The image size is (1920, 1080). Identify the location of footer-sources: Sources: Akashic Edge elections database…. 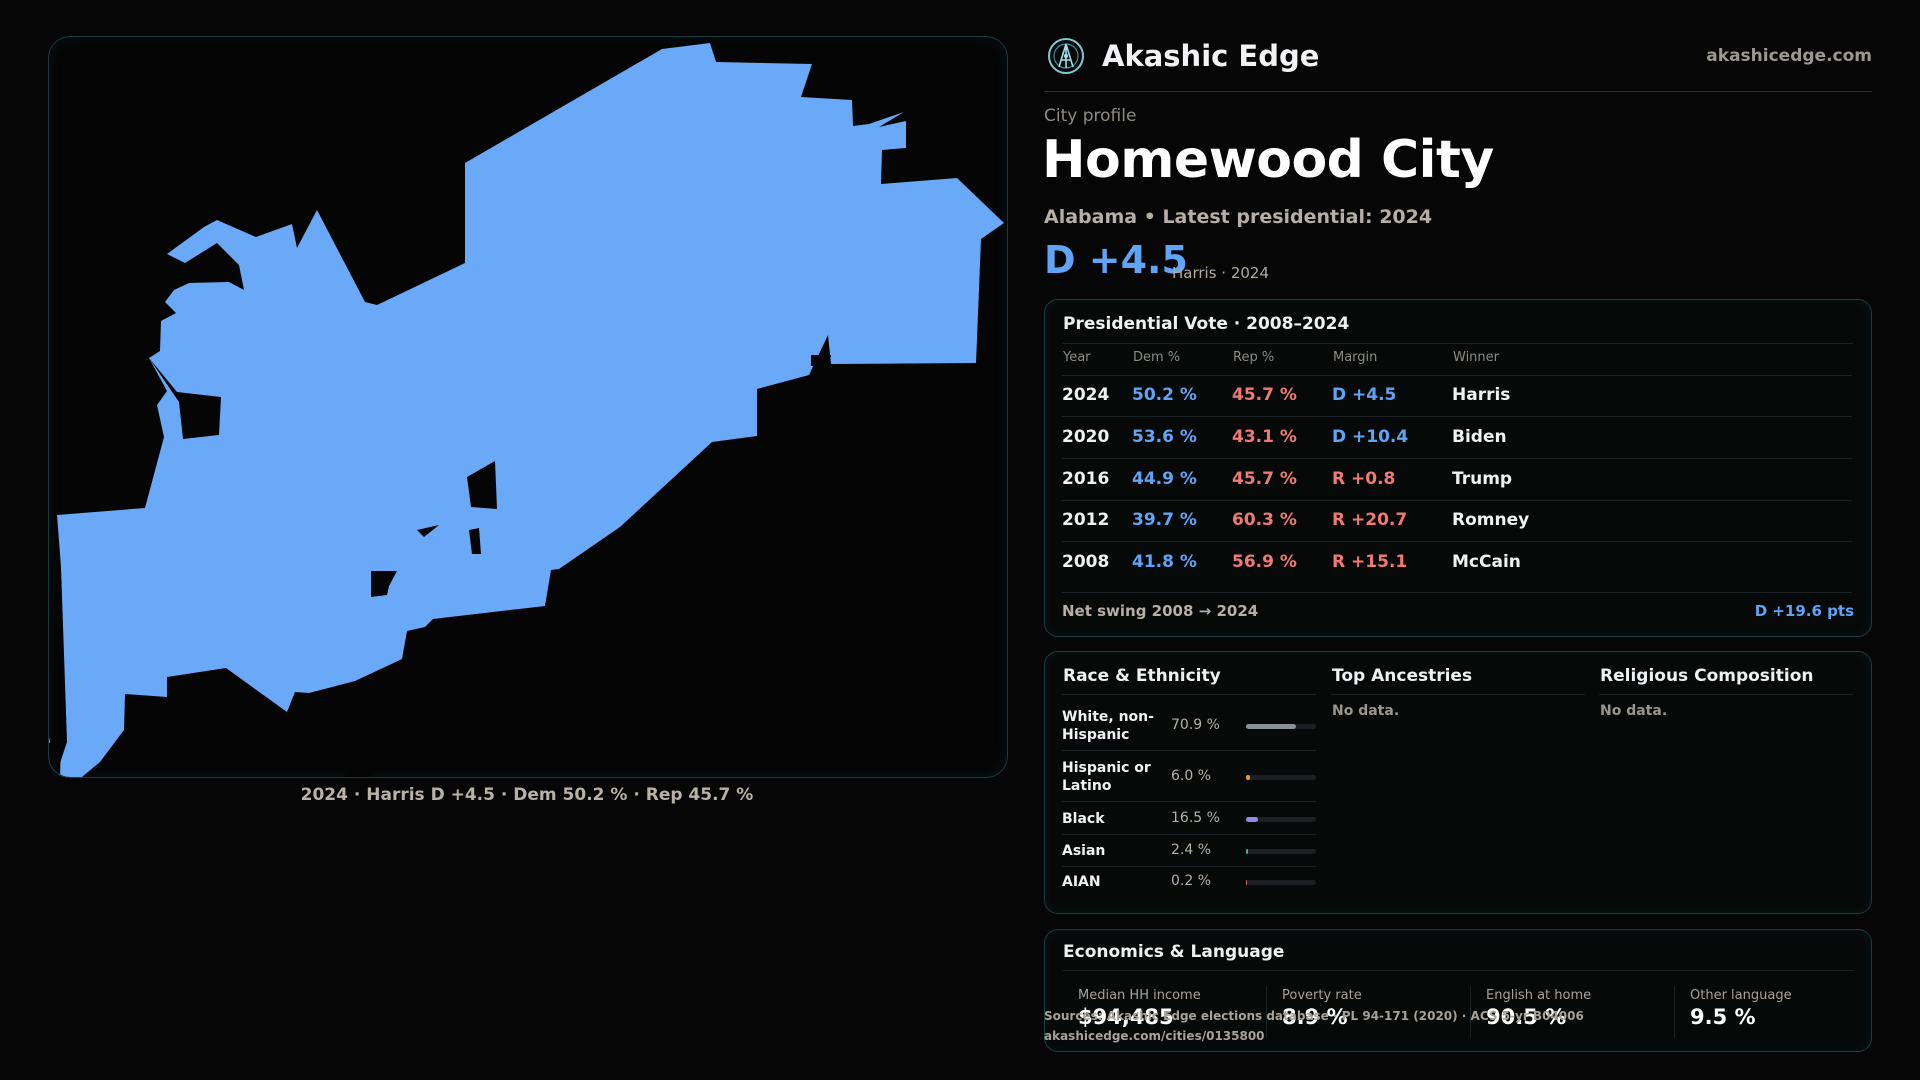
(1314, 1016).